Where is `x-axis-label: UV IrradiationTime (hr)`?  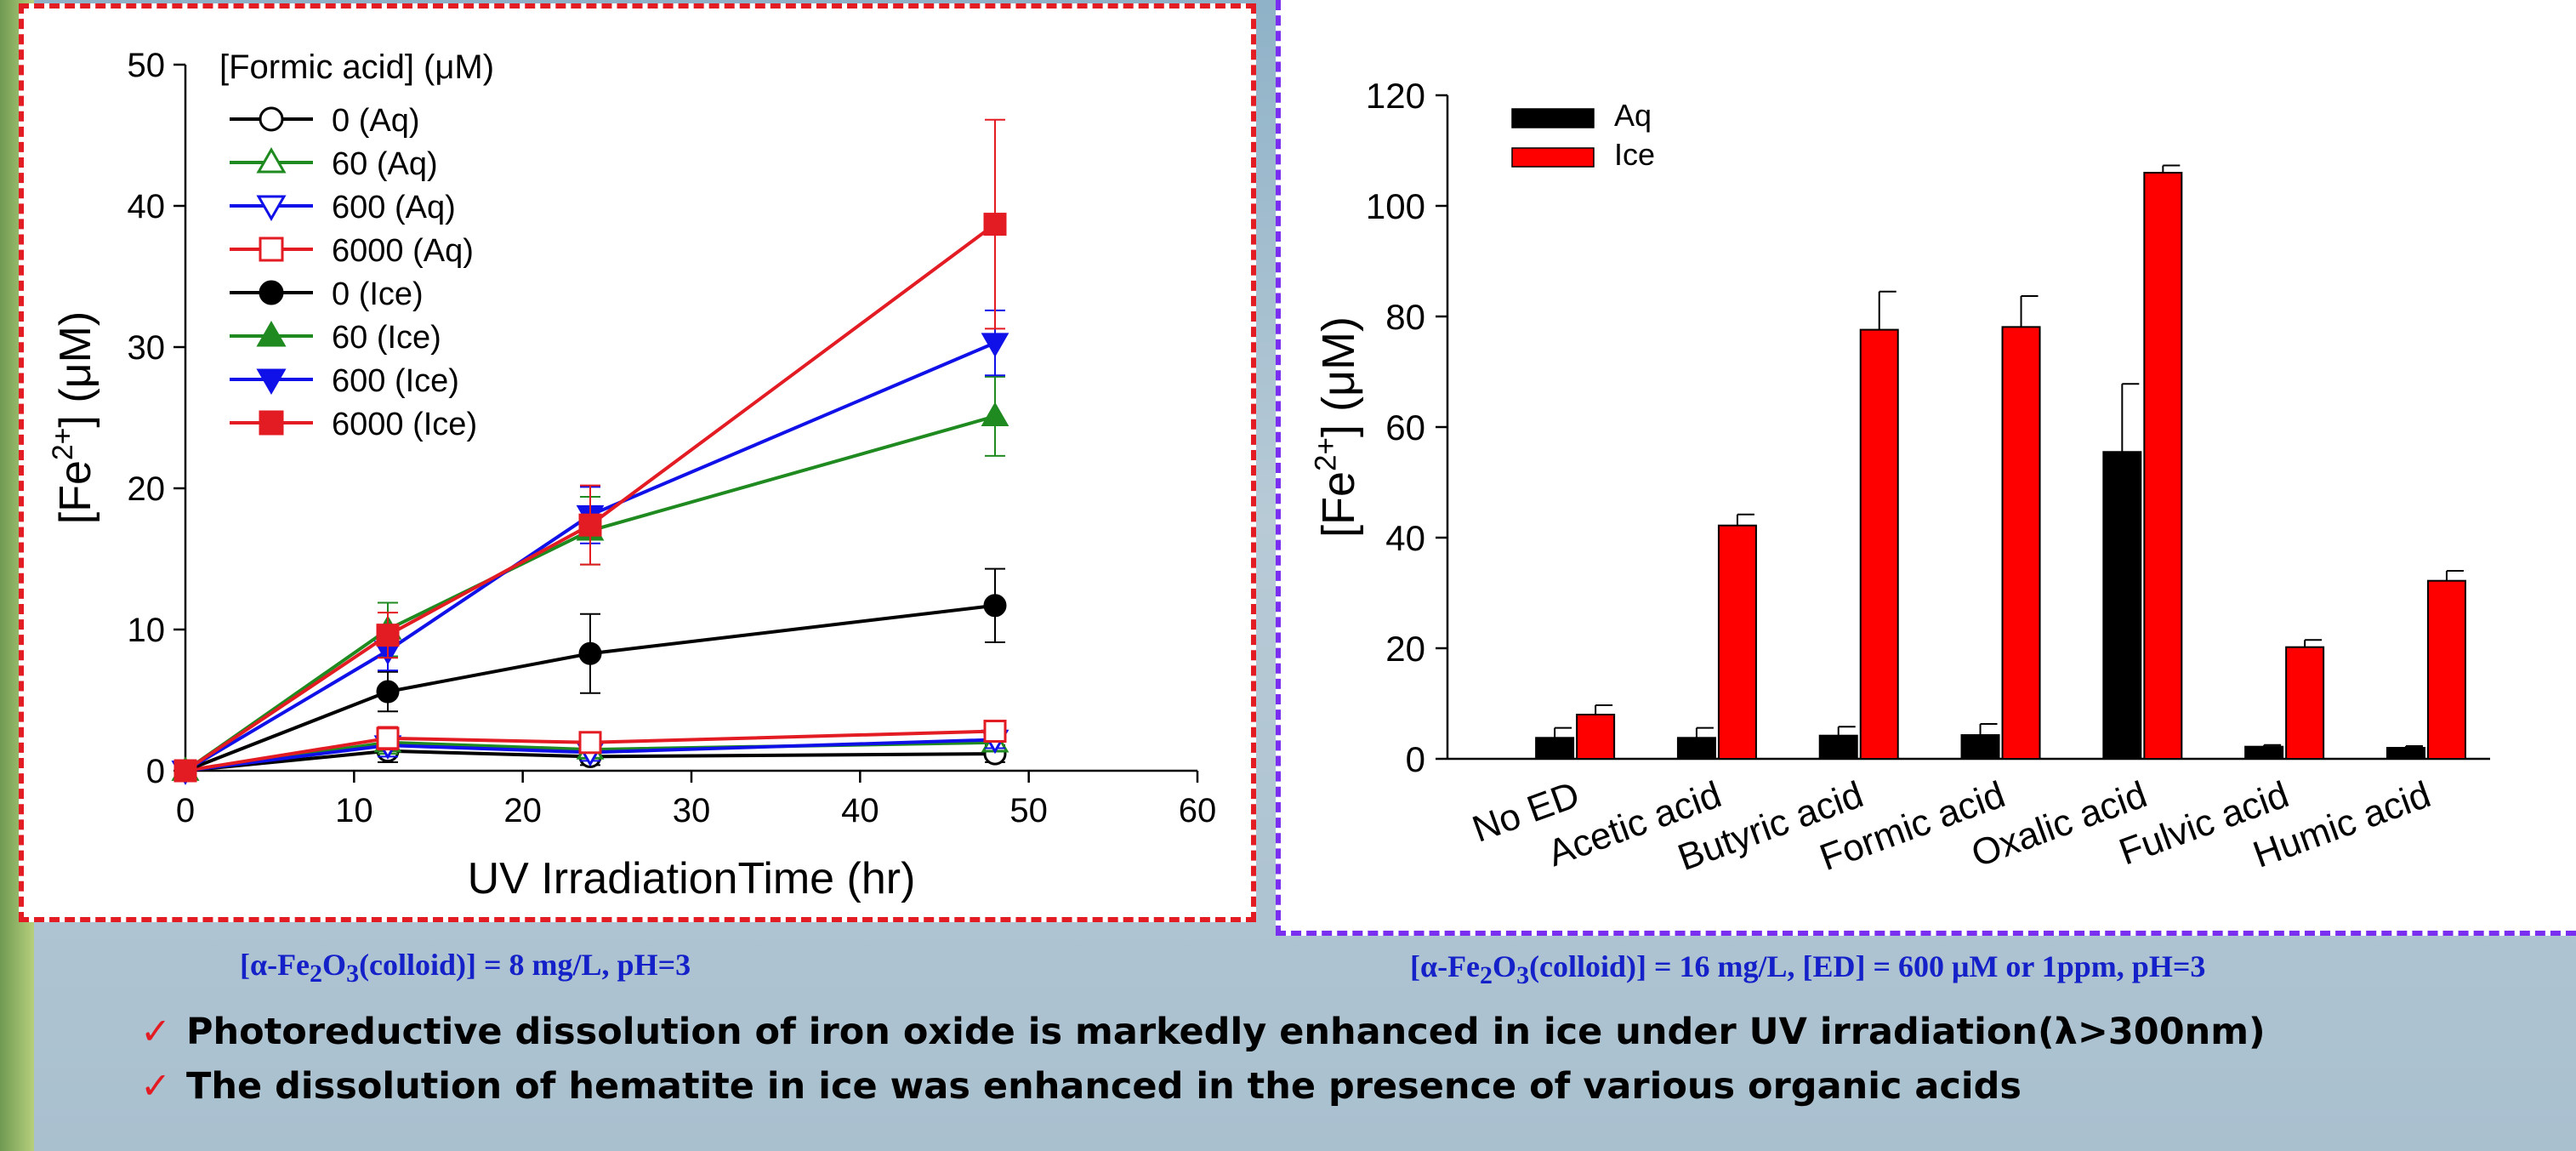 x-axis-label: UV IrradiationTime (hr) is located at coordinates (692, 878).